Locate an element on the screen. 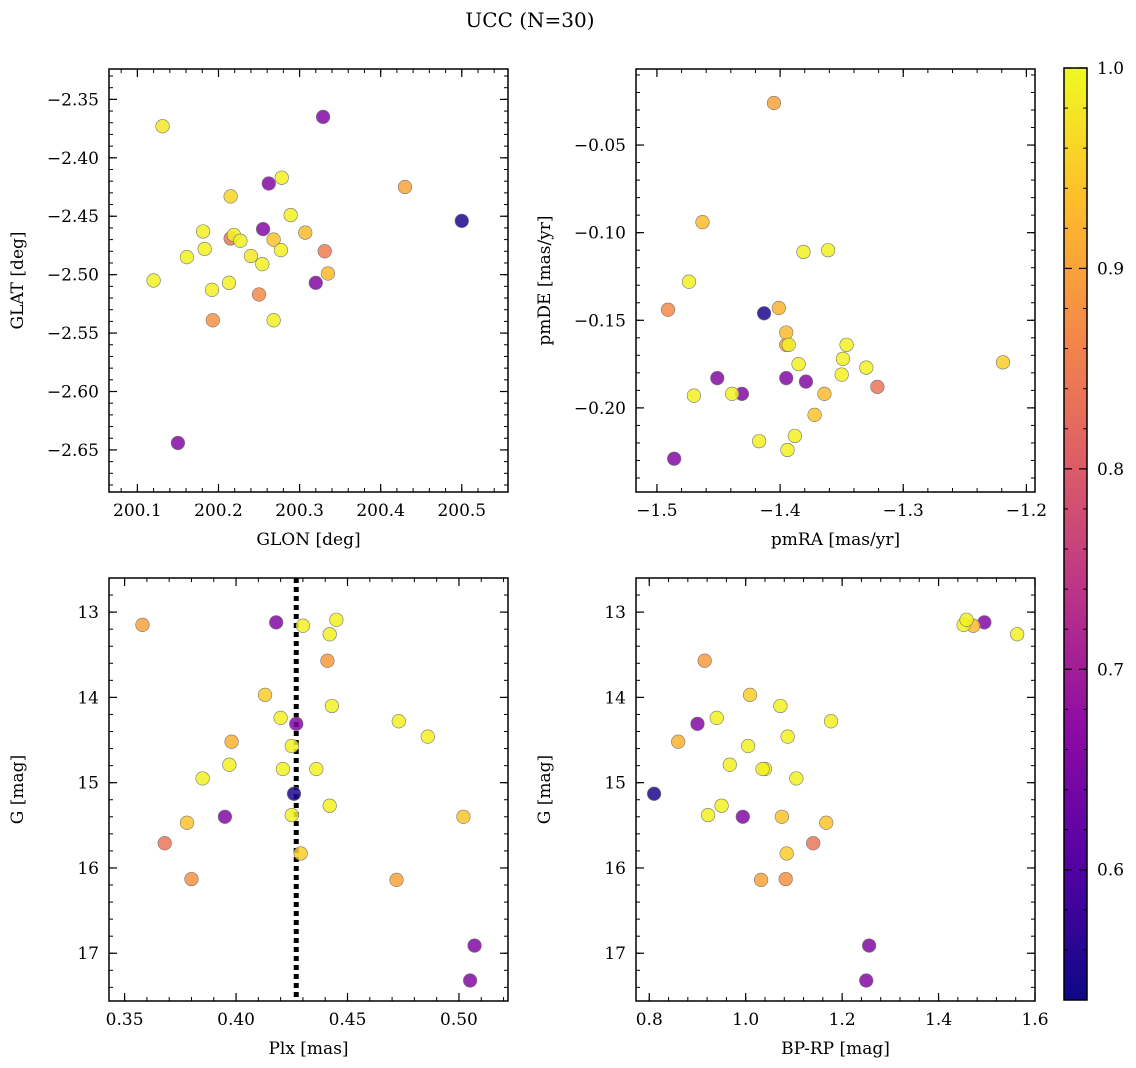 This screenshot has width=1136, height=1068. y-tick-label: −0.20 is located at coordinates (600, 409).